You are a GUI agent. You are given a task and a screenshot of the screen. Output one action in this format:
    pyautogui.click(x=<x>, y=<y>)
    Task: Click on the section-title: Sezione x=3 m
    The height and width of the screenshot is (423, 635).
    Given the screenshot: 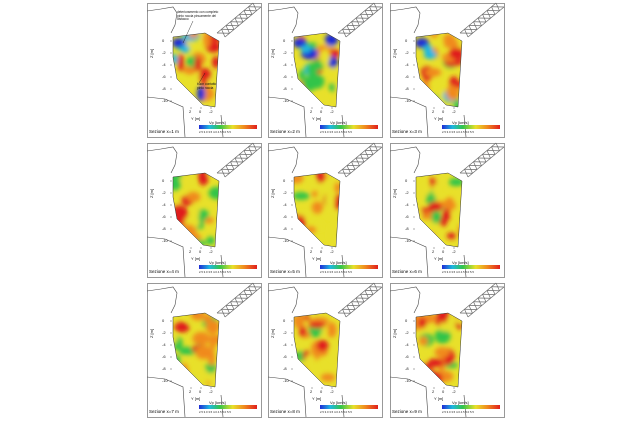 What is the action you would take?
    pyautogui.click(x=407, y=131)
    